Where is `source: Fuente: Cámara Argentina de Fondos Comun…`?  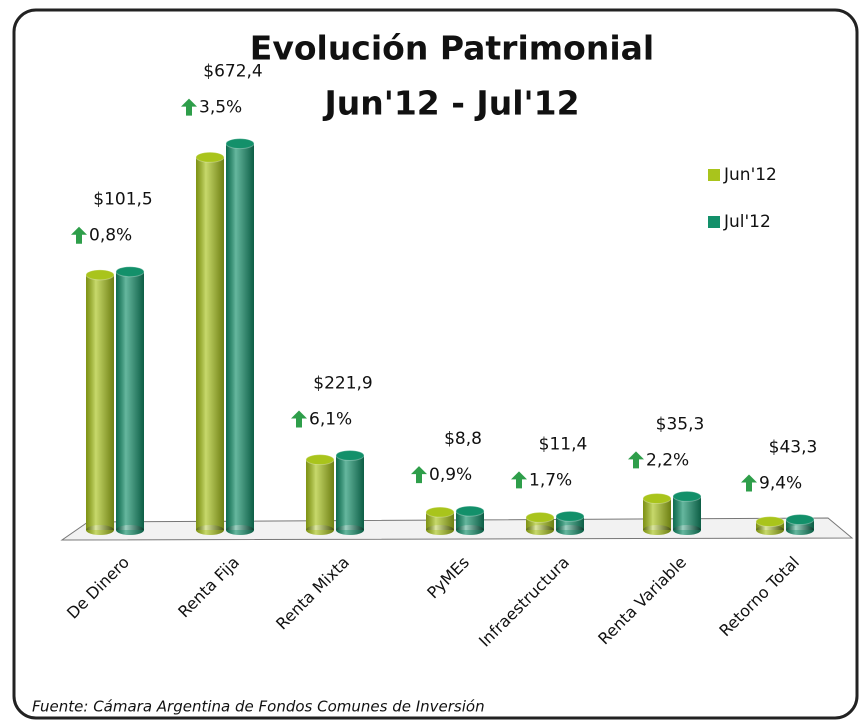
source: Fuente: Cámara Argentina de Fondos Comun… is located at coordinates (258, 707).